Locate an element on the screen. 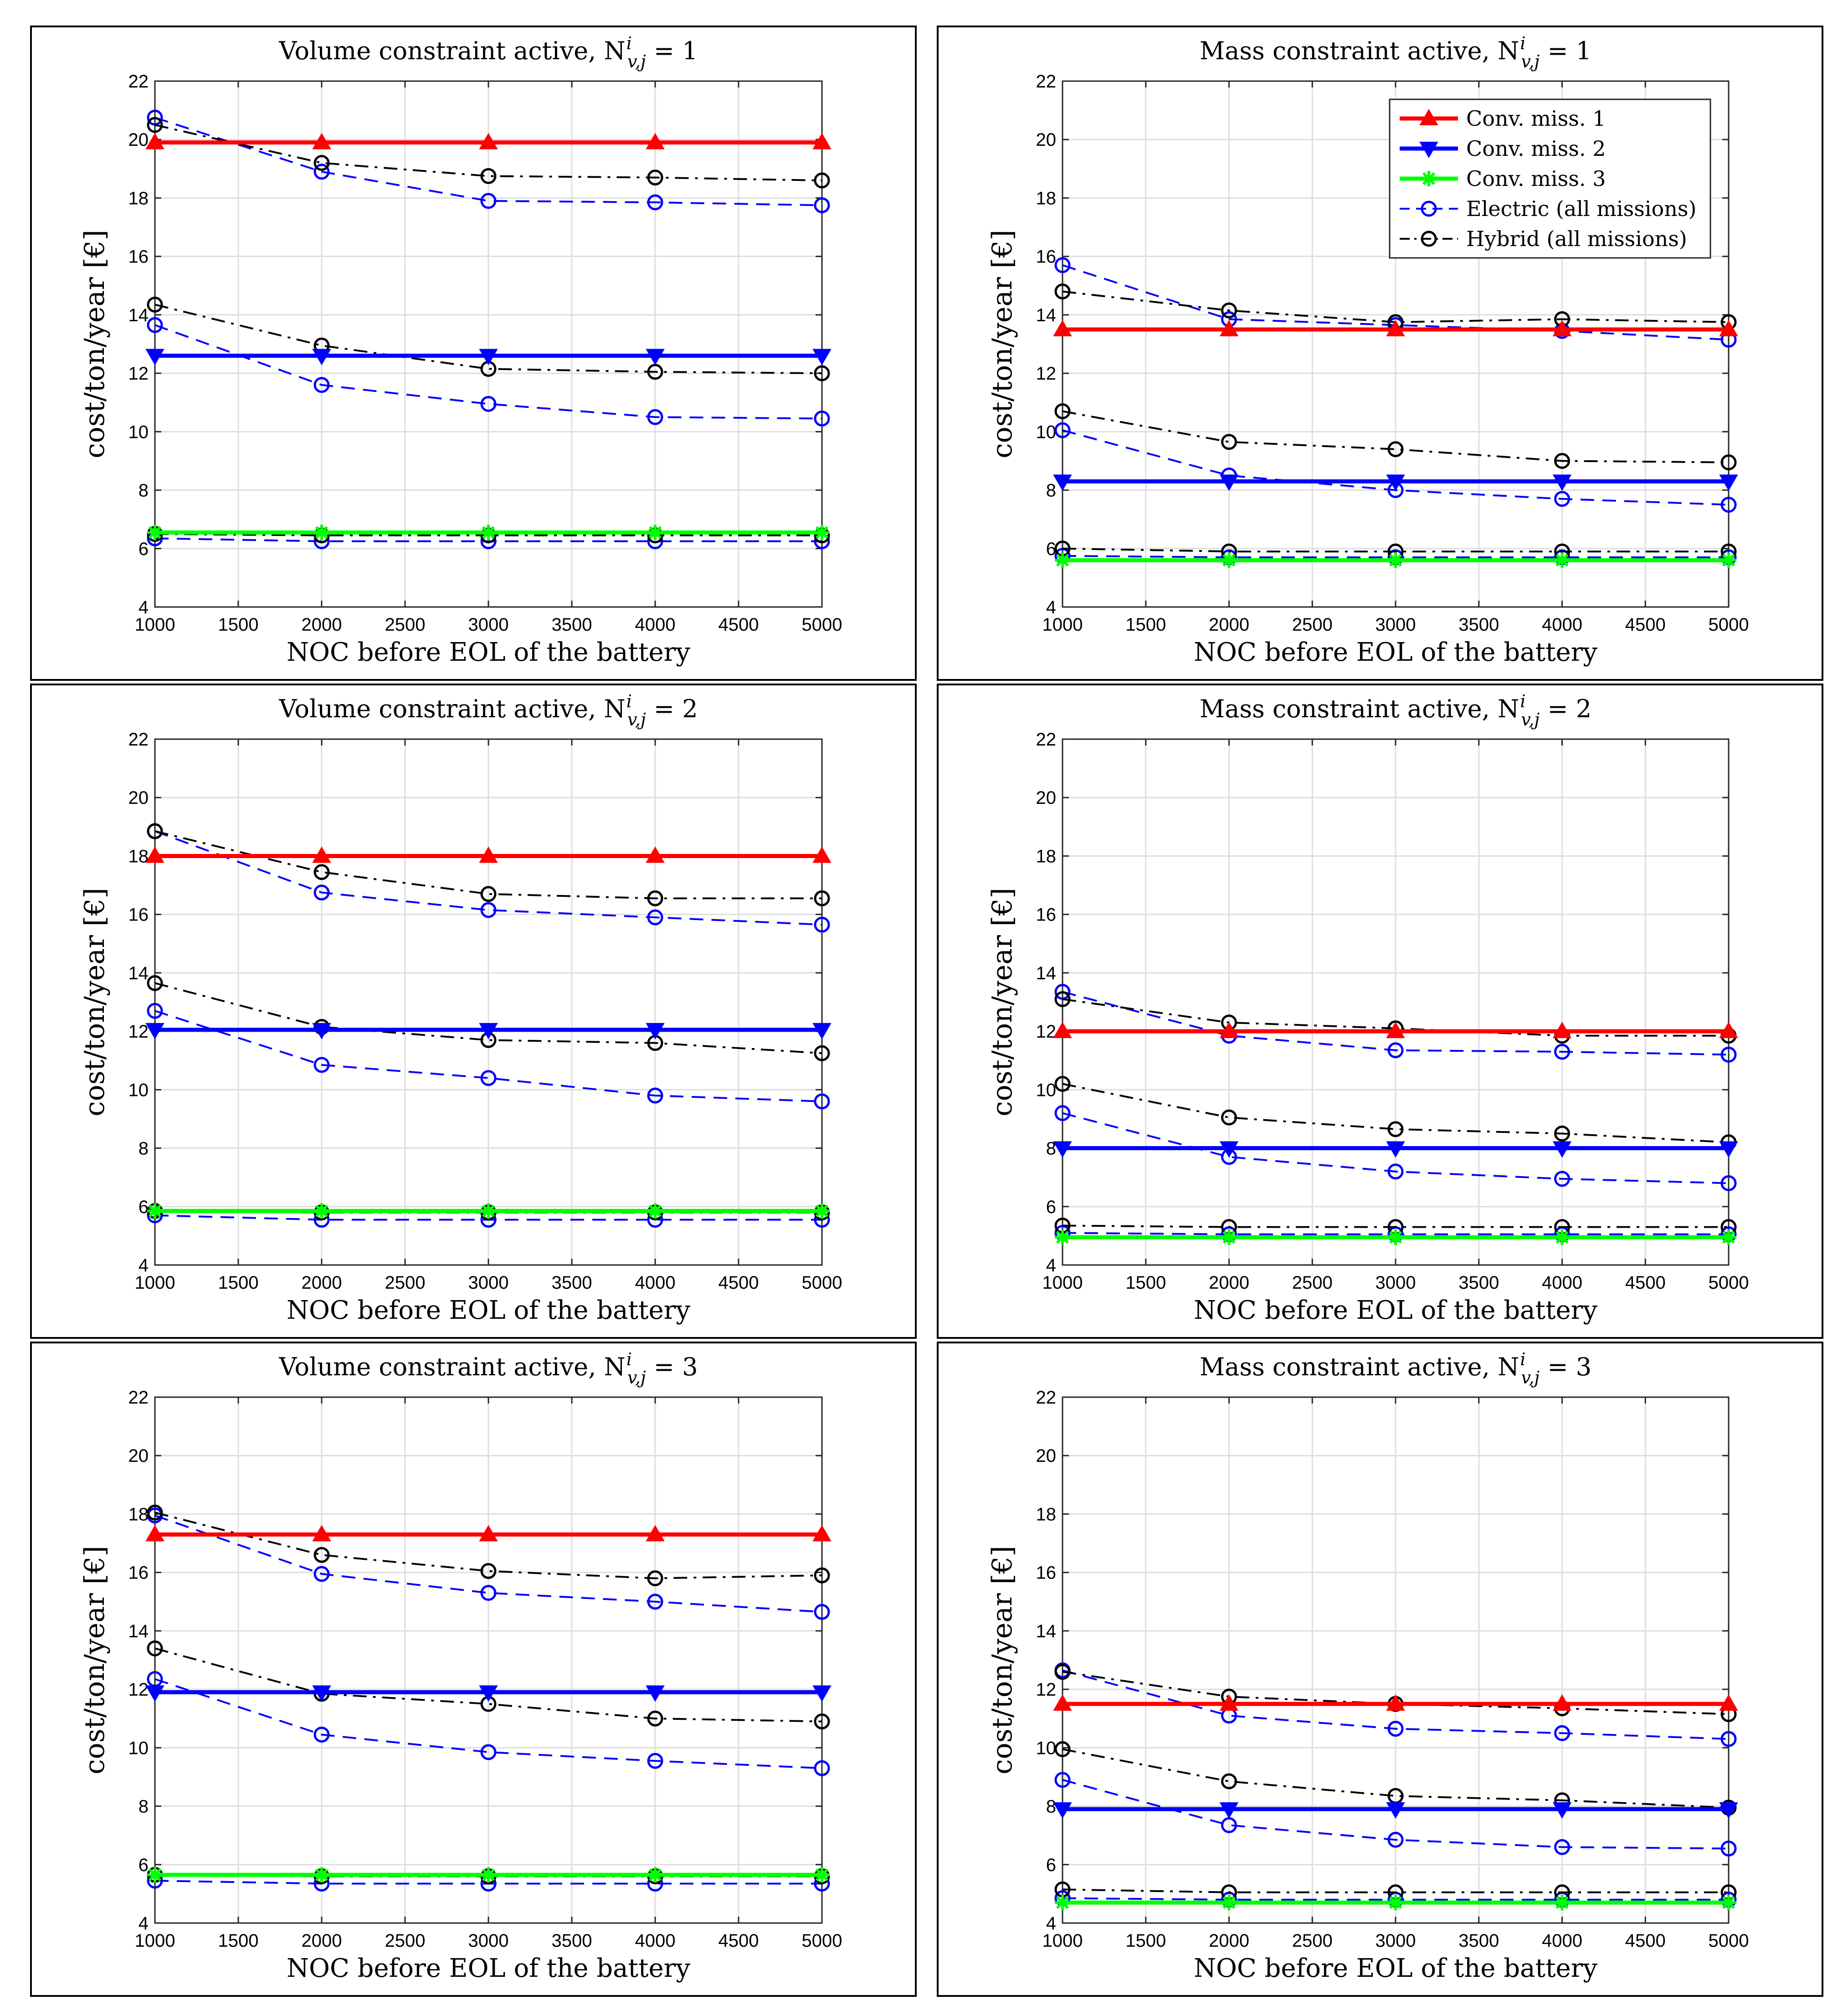  title-text: Volume constraint active, N is located at coordinates (451, 709).